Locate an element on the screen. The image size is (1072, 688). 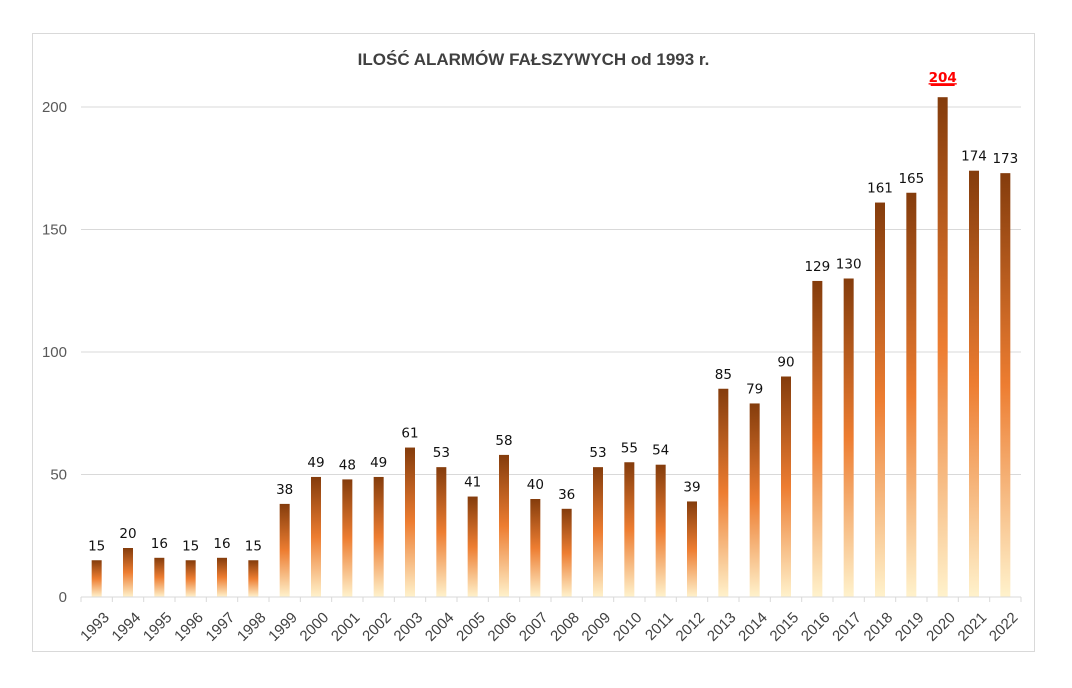
x-tick-label-2018: 2018 is located at coordinates (879, 627).